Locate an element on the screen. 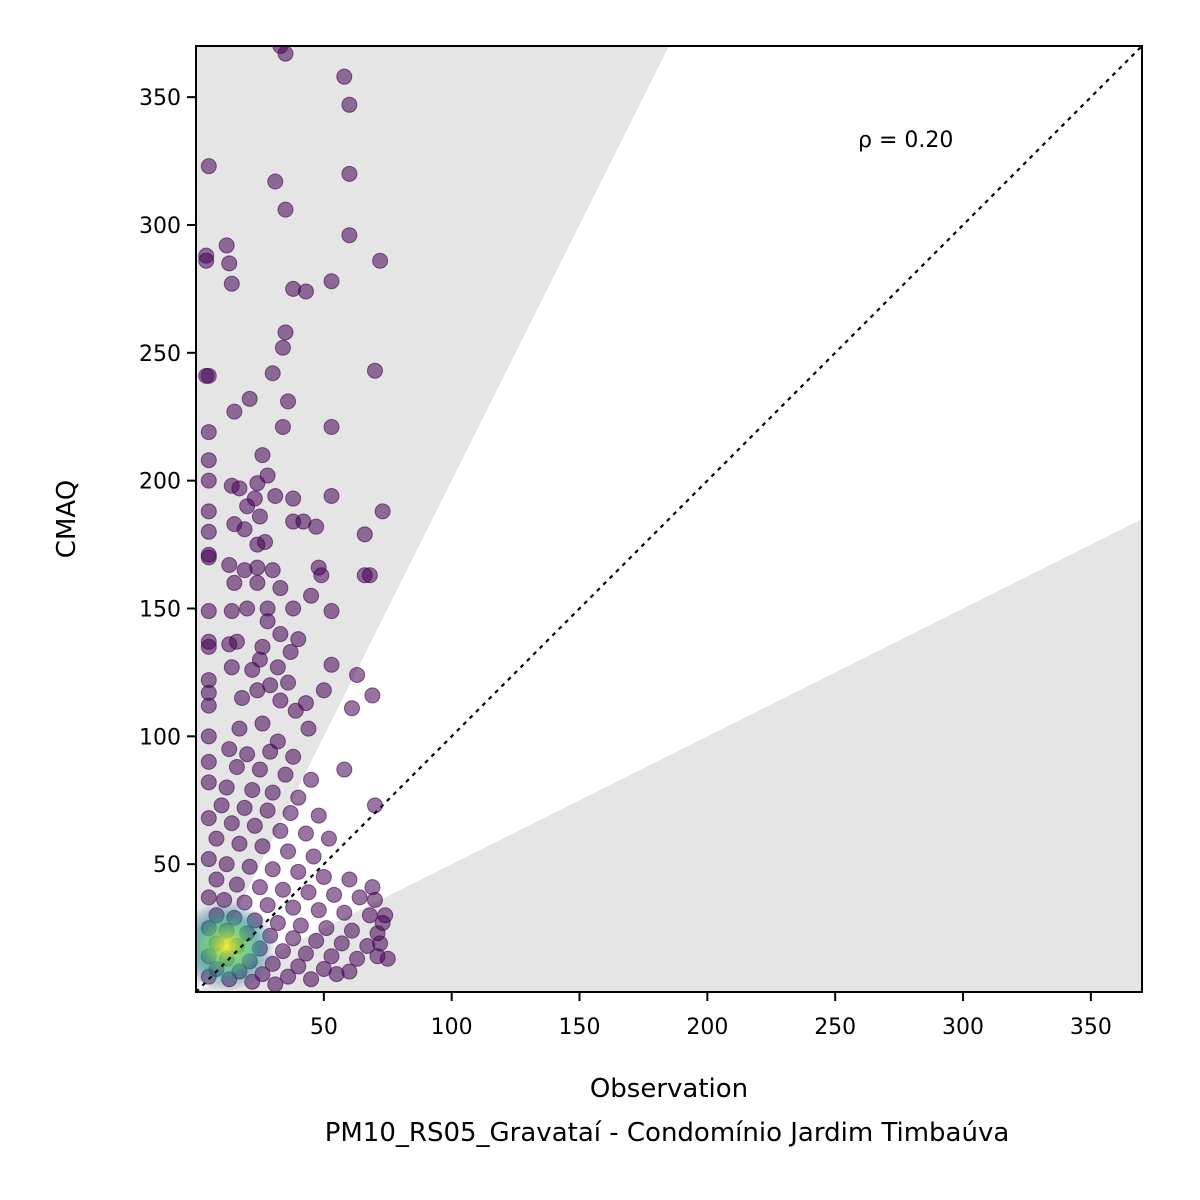  y-tick-label: 300 is located at coordinates (160, 226).